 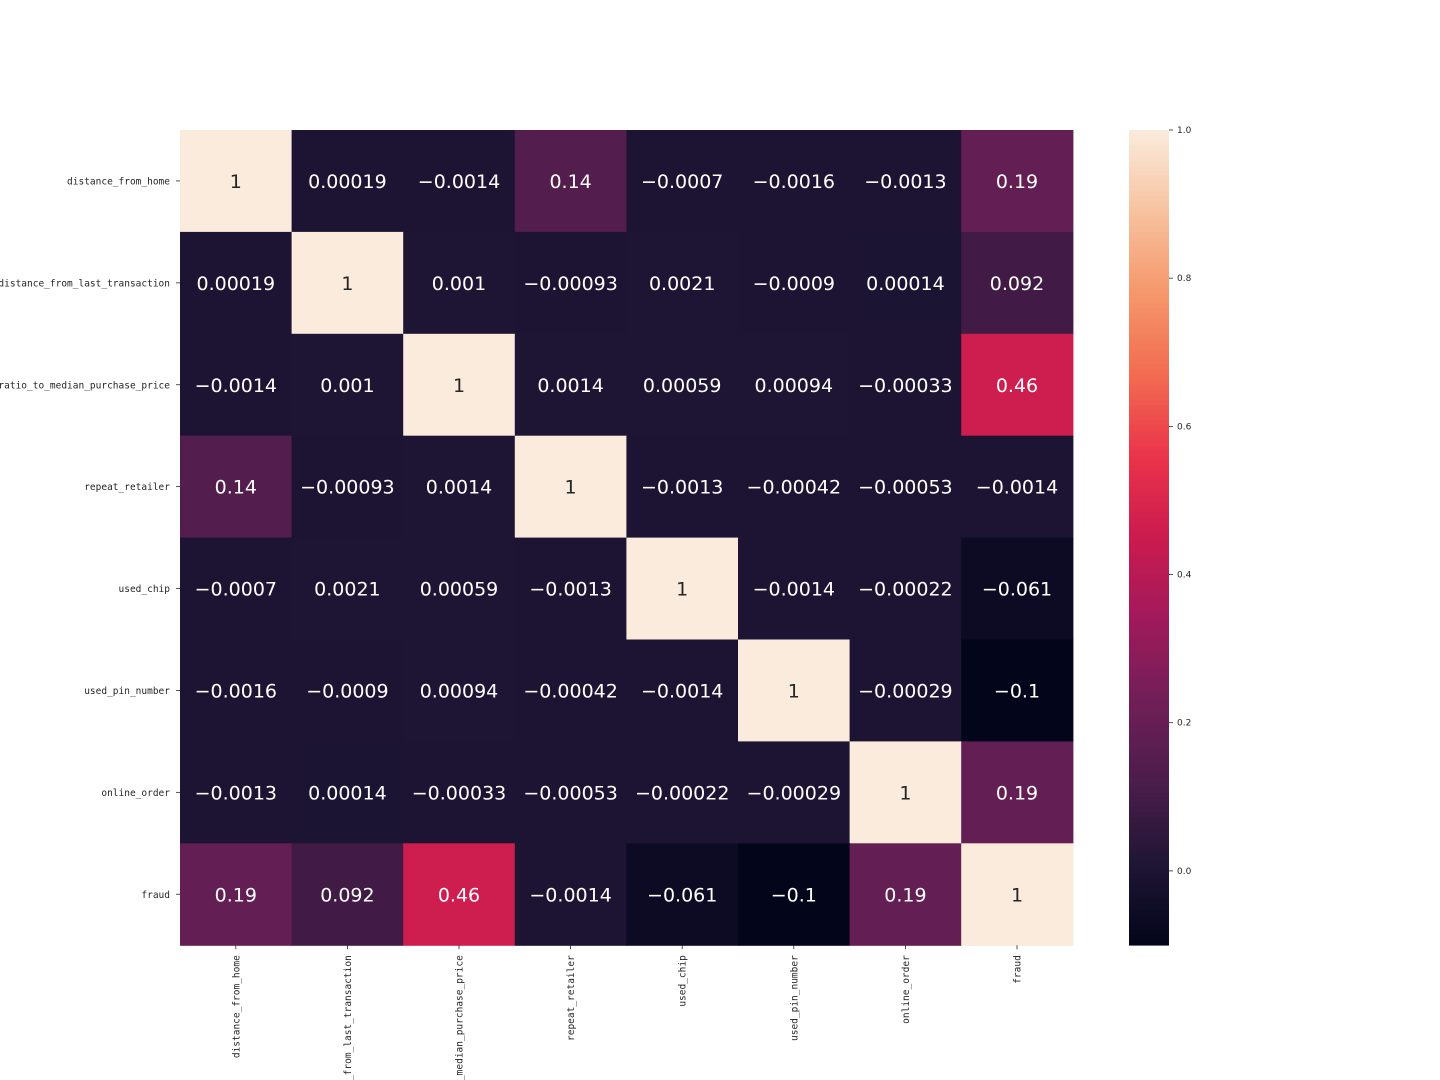 I want to click on cell-annotation-4-2: 0.00059, so click(x=459, y=590).